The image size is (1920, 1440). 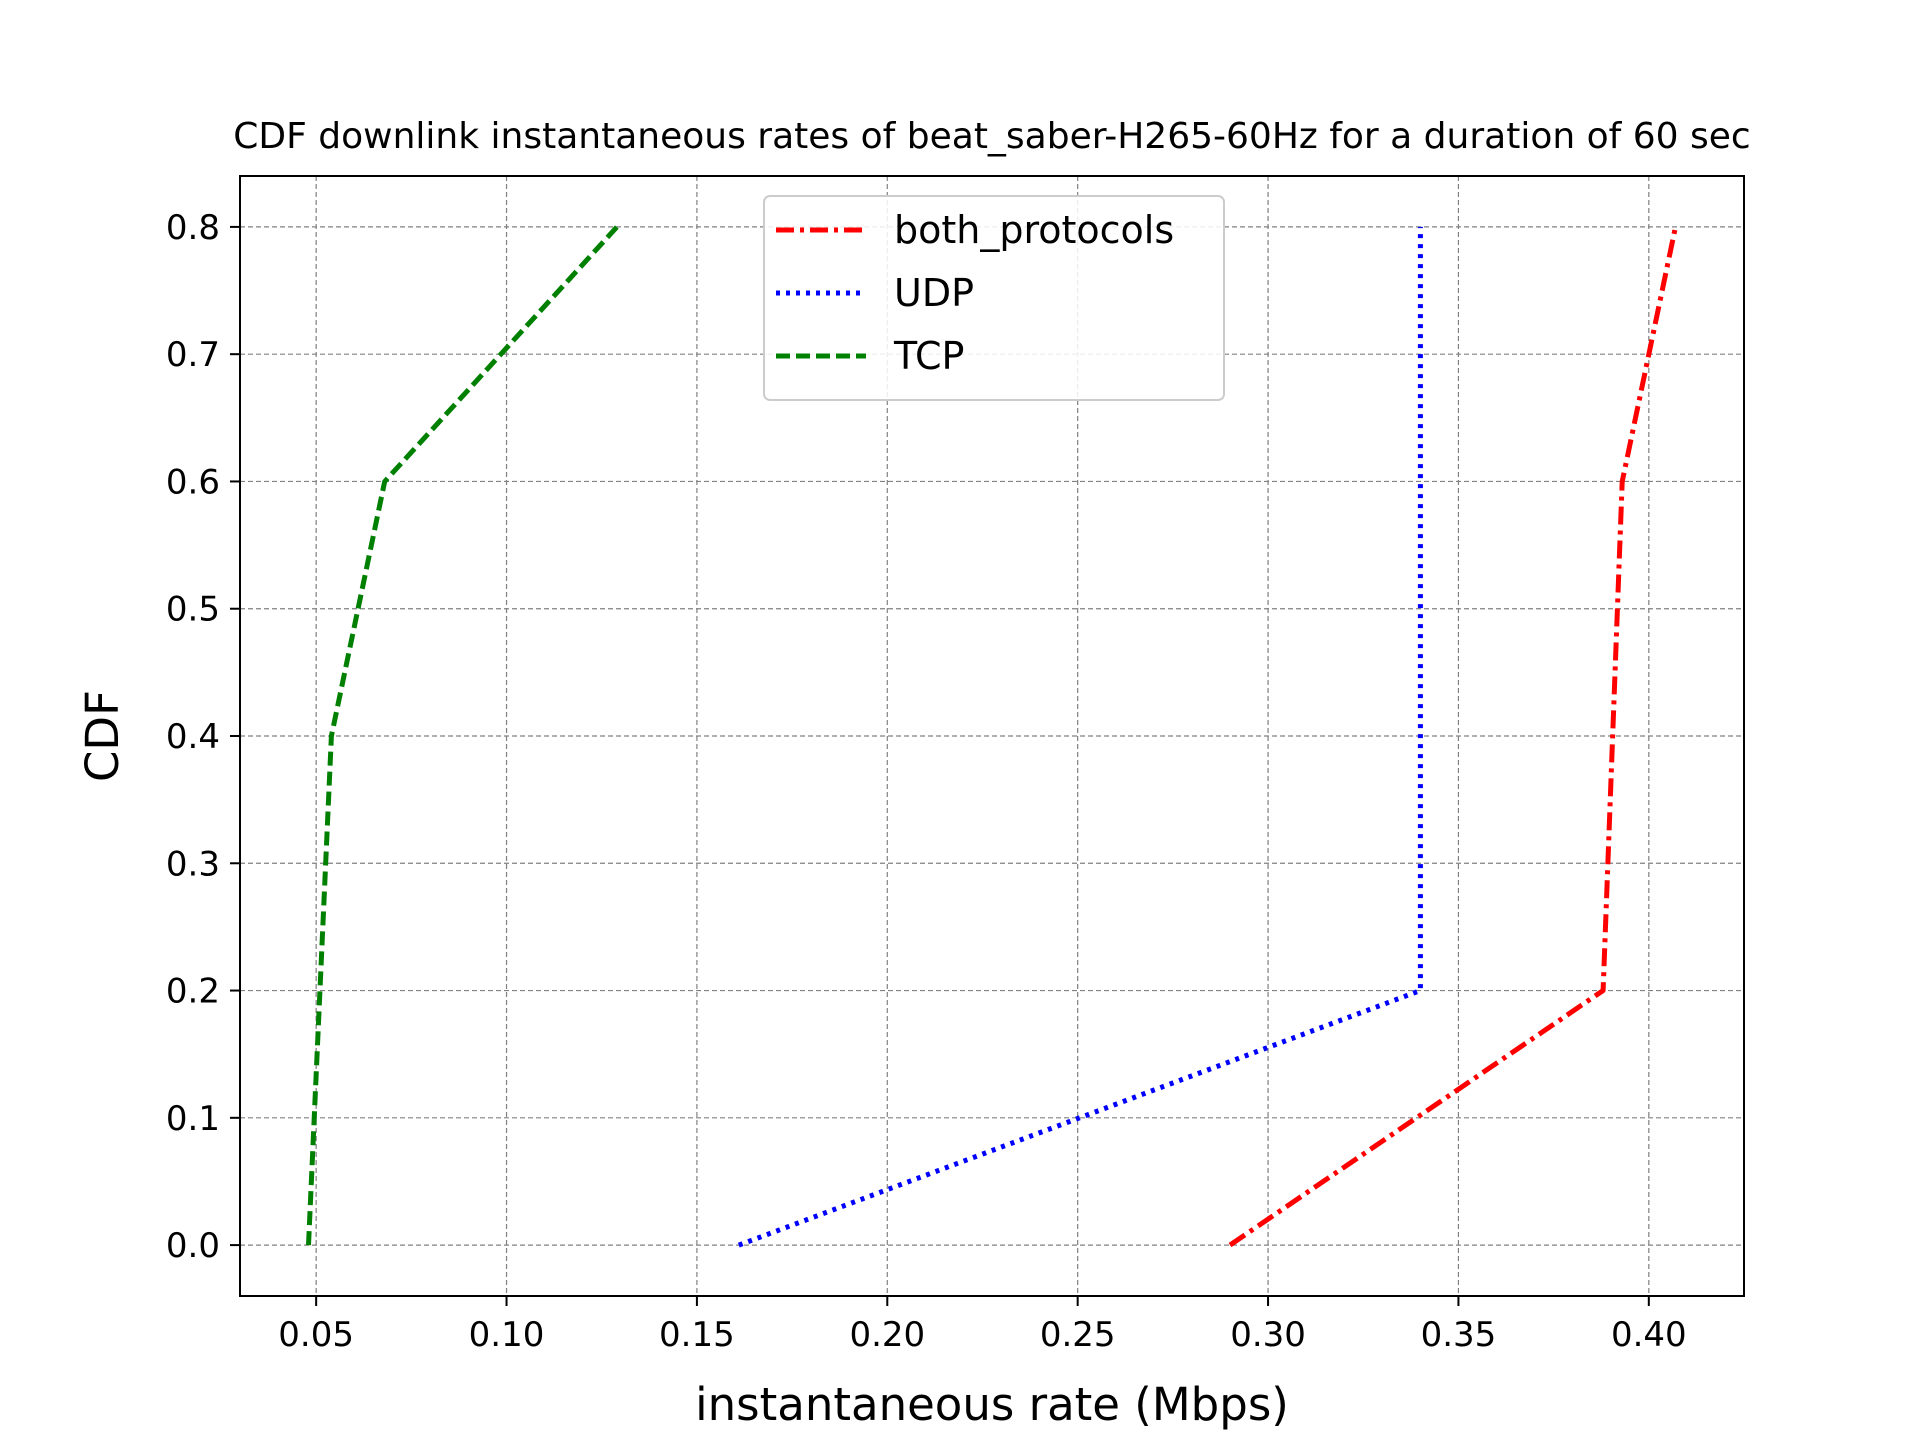 I want to click on legend-box, so click(x=994, y=298).